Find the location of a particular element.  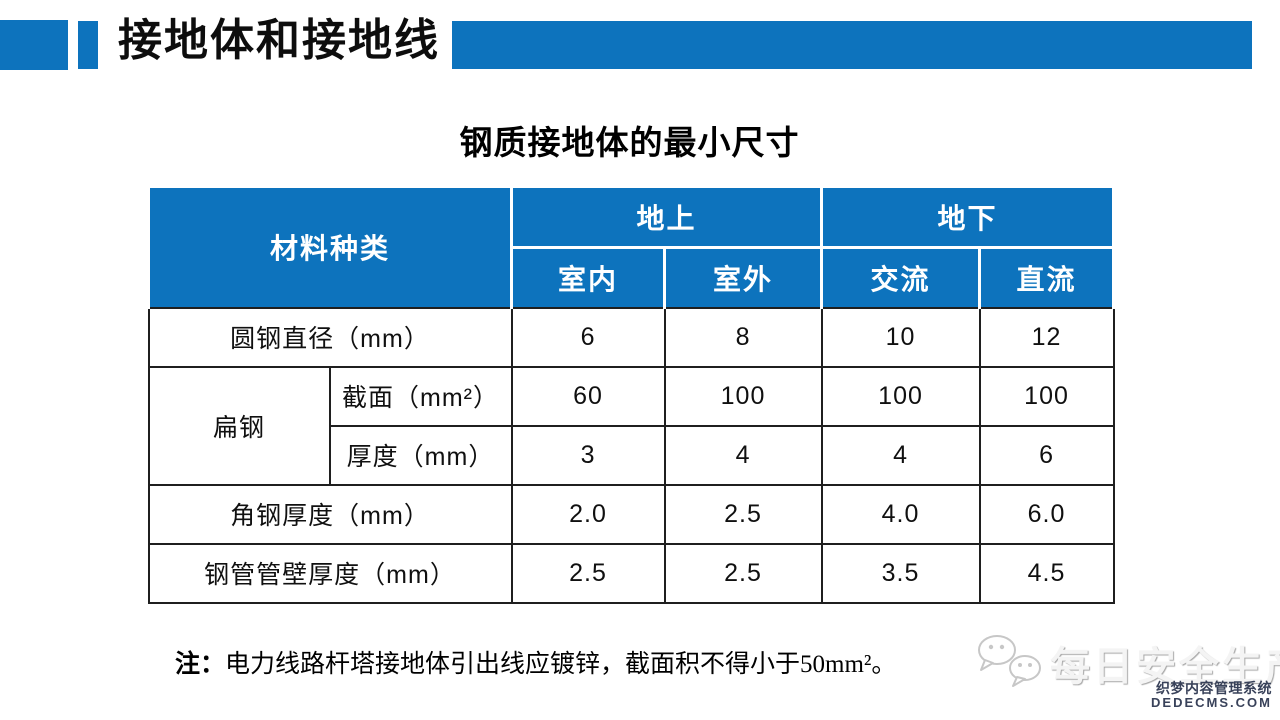

watermark-brand: 每日安全生产 is located at coordinates (1165, 667).